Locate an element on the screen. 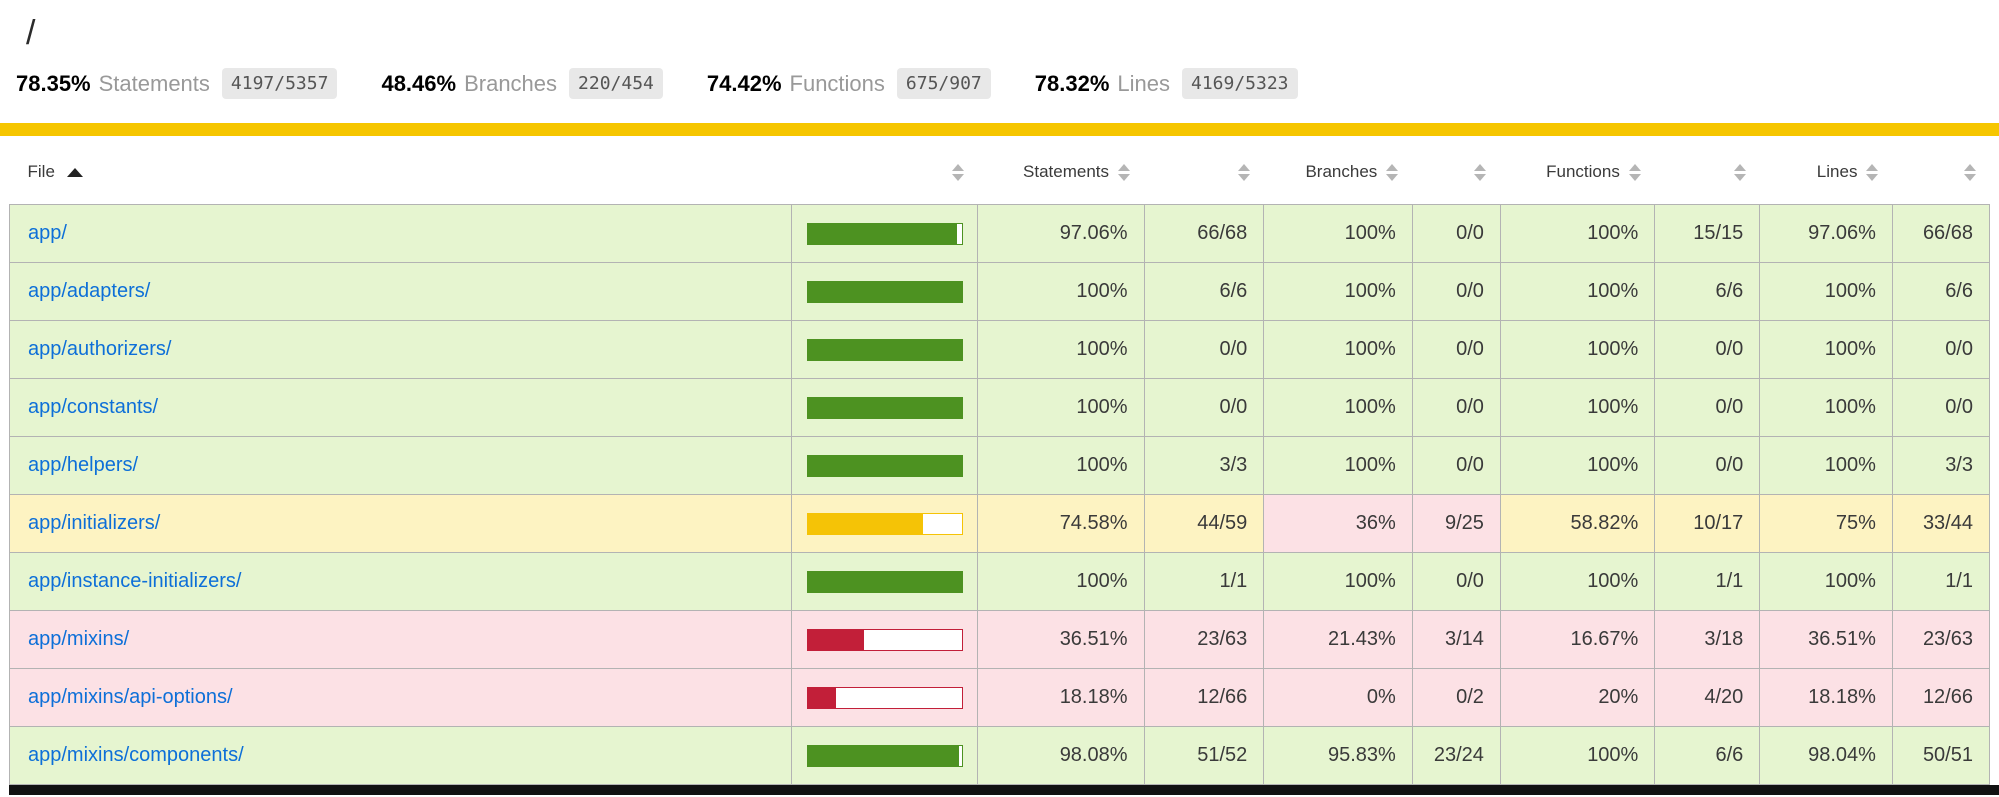 This screenshot has height=797, width=1999. functions-ratio-cell: 10/17 is located at coordinates (1707, 523).